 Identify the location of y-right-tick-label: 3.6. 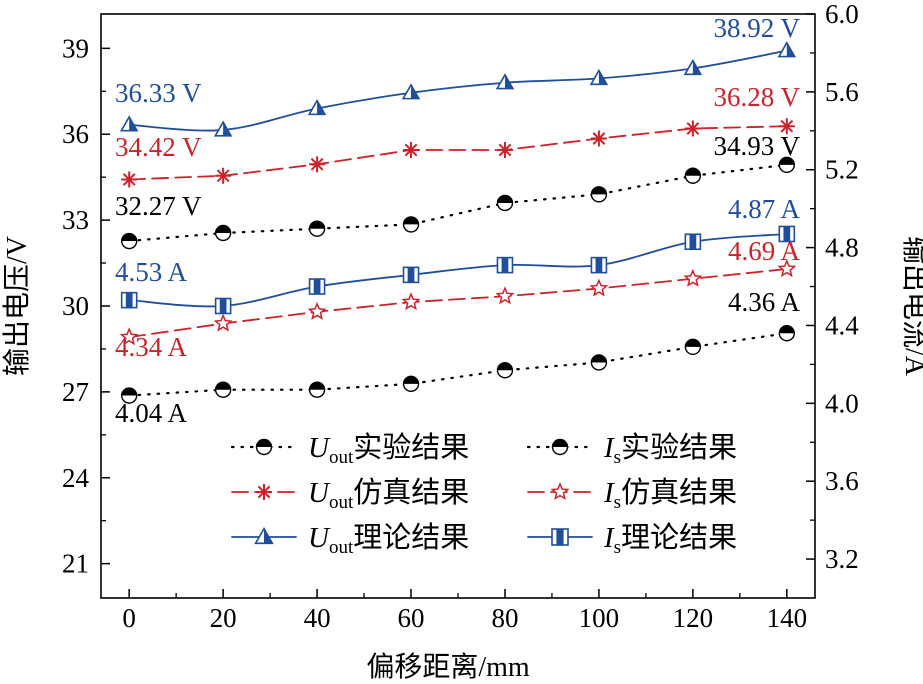
(842, 481).